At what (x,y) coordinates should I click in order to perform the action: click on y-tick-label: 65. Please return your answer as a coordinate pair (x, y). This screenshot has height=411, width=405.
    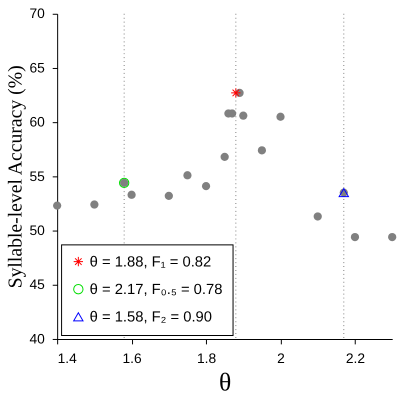
    Looking at the image, I should click on (37, 68).